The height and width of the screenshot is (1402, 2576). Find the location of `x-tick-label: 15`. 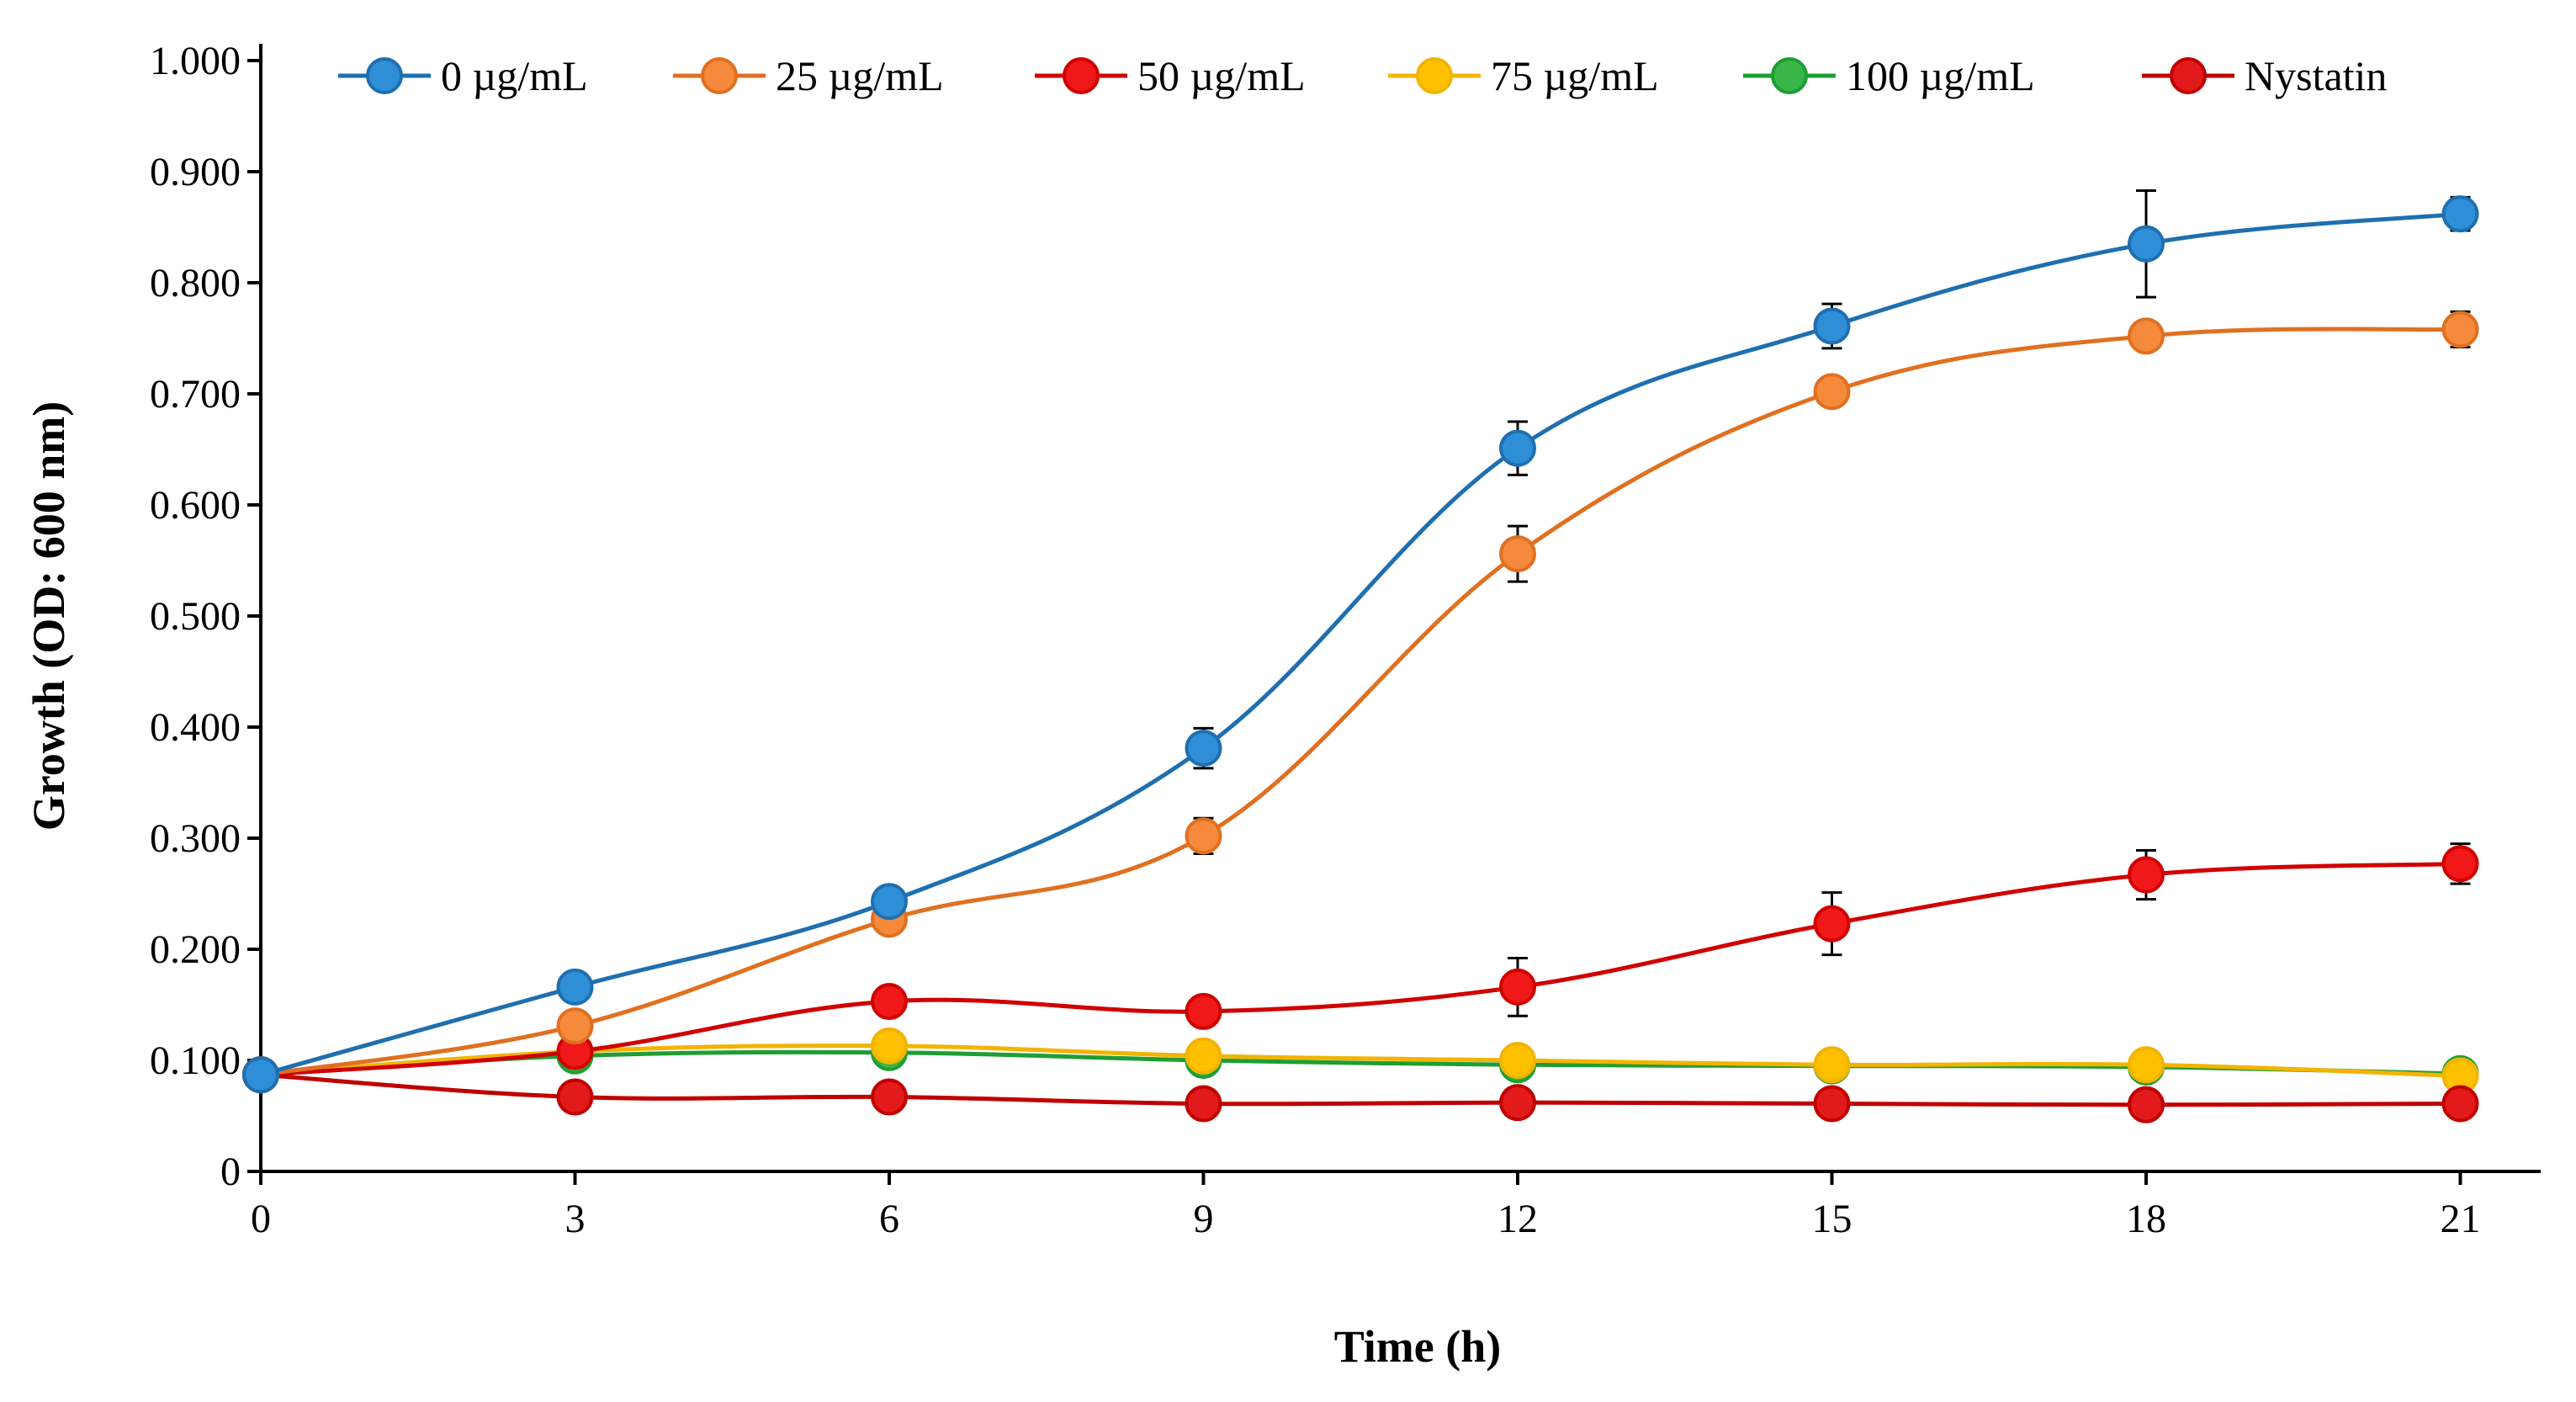

x-tick-label: 15 is located at coordinates (1832, 1219).